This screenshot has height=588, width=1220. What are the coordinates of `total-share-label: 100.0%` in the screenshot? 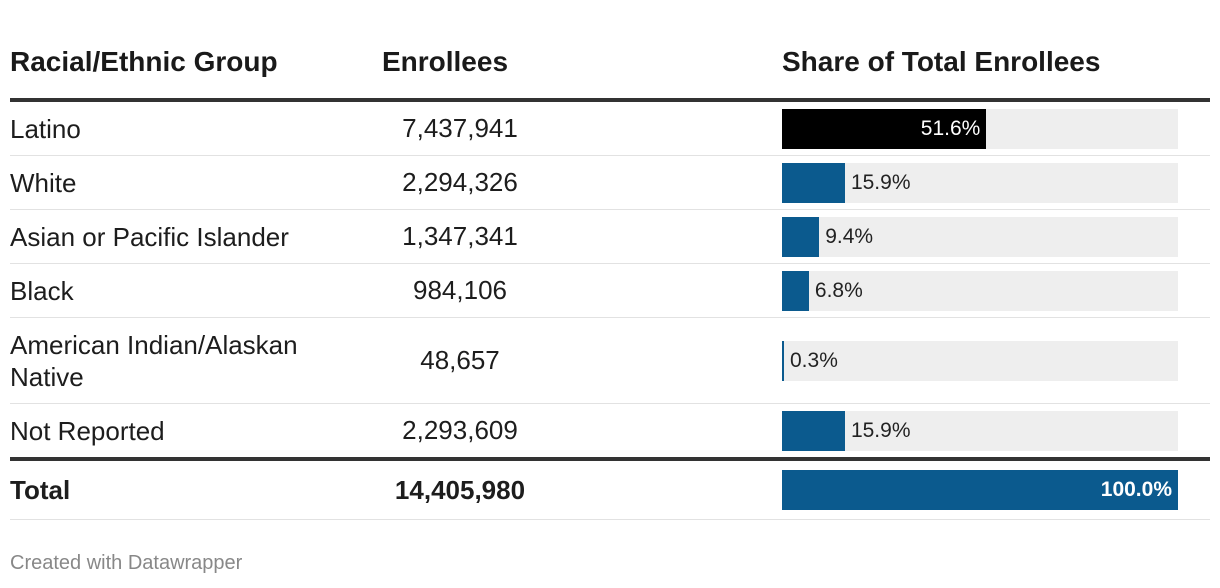 It's located at (1136, 489).